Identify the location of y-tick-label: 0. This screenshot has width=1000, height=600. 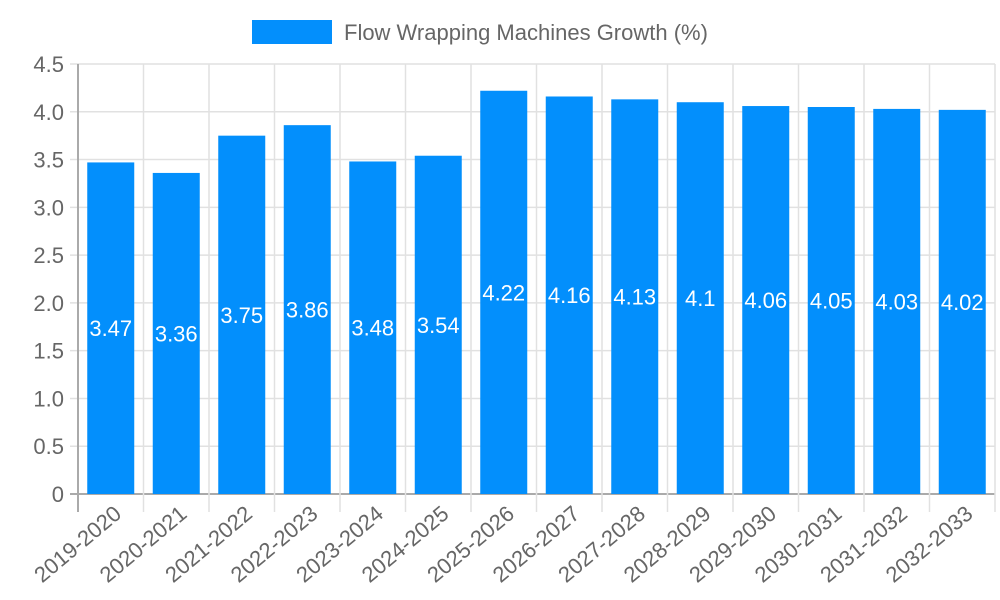
(58, 494).